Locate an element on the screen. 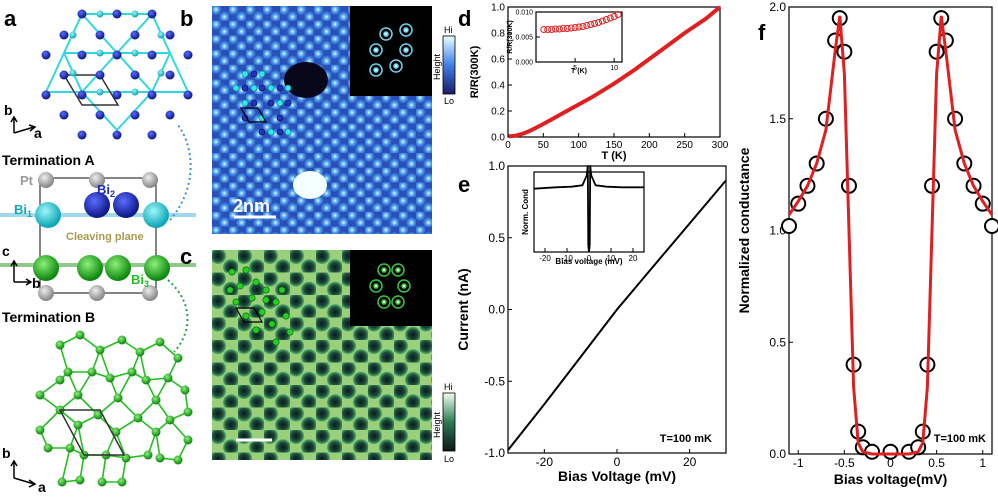 This screenshot has height=499, width=998. adatom-defect is located at coordinates (310, 185).